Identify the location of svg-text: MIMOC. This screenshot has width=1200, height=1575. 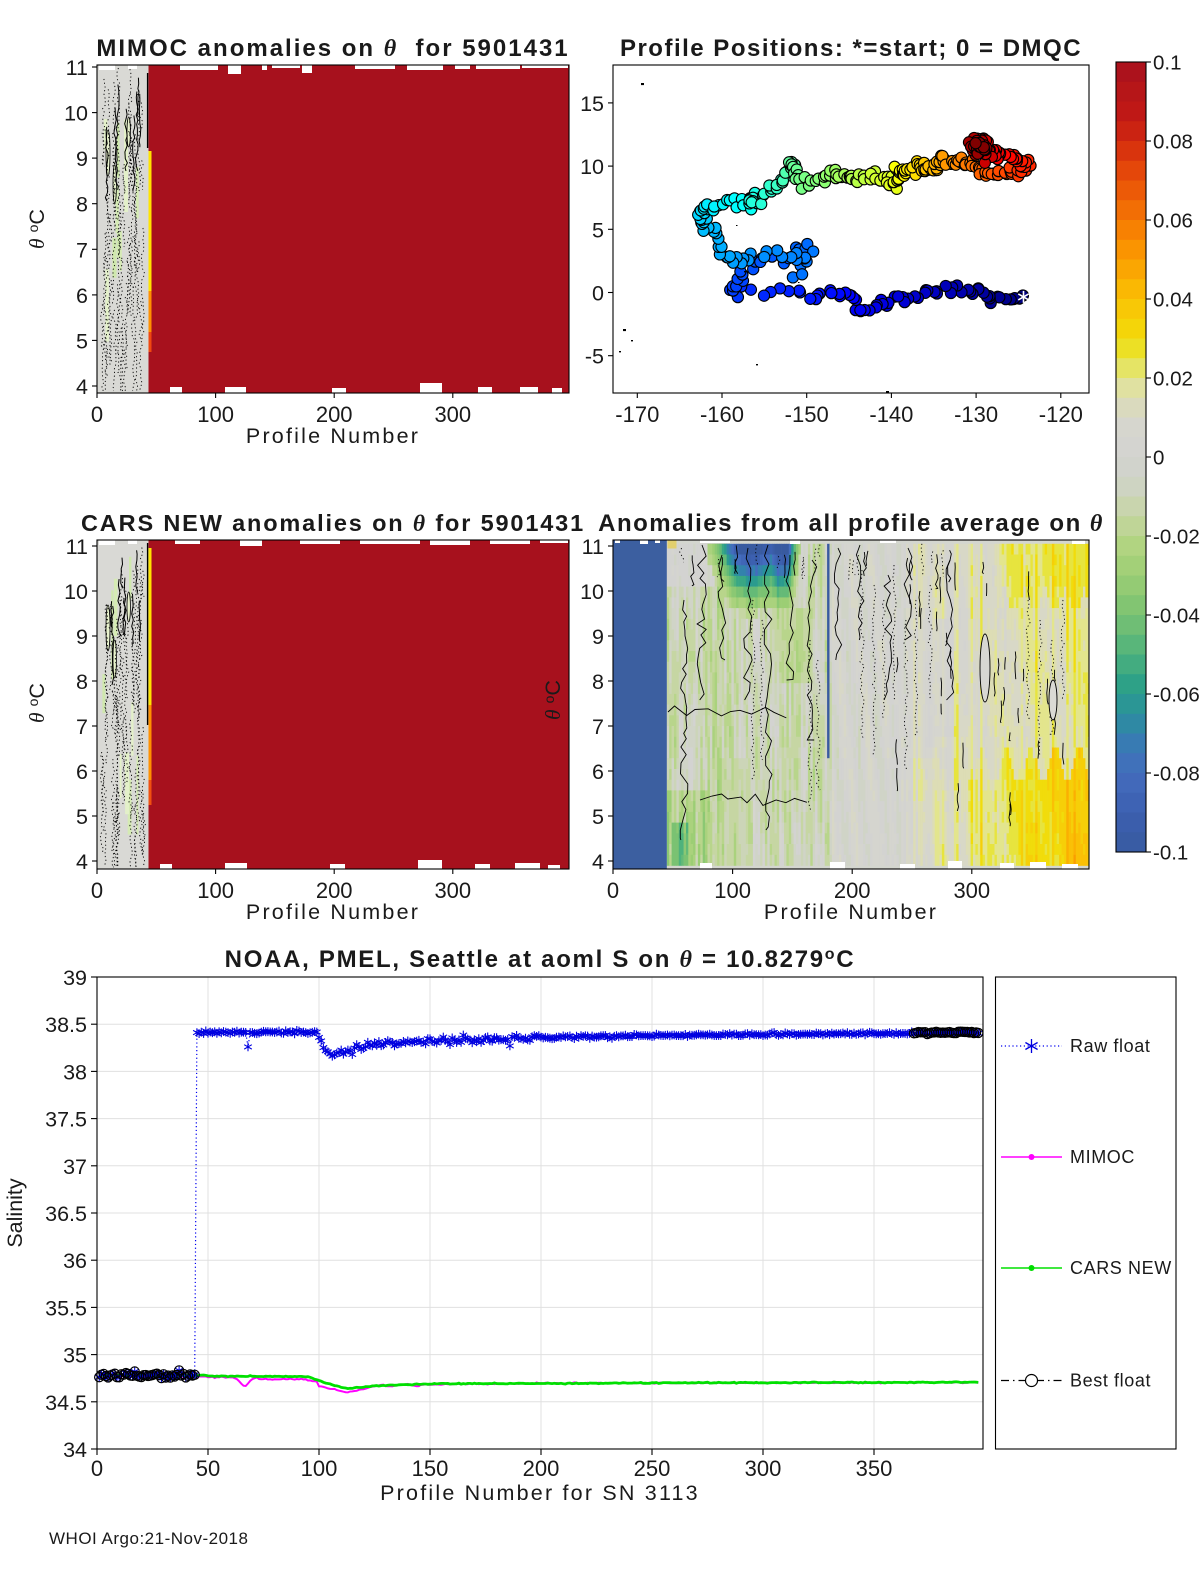
(1102, 1157).